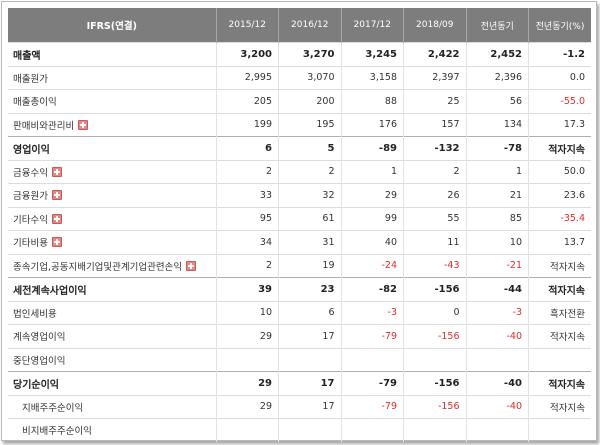 This screenshot has height=445, width=600. What do you see at coordinates (299, 124) in the screenshot?
I see `table-row: 판매비와관리비 199 195 176 157 134 17.3` at bounding box center [299, 124].